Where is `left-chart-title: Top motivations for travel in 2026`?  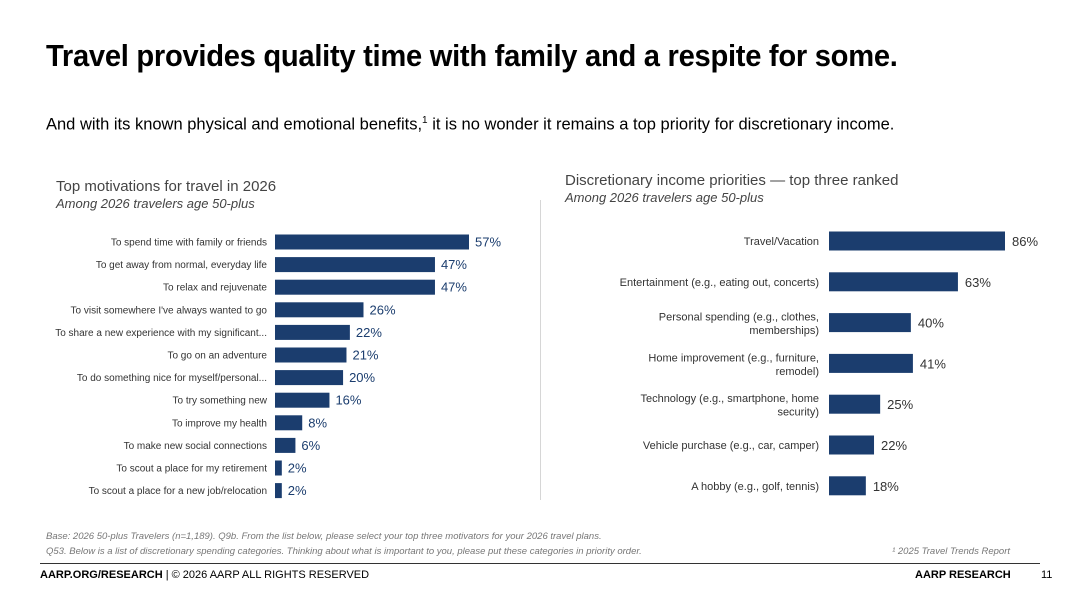
left-chart-title: Top motivations for travel in 2026 is located at coordinates (166, 186).